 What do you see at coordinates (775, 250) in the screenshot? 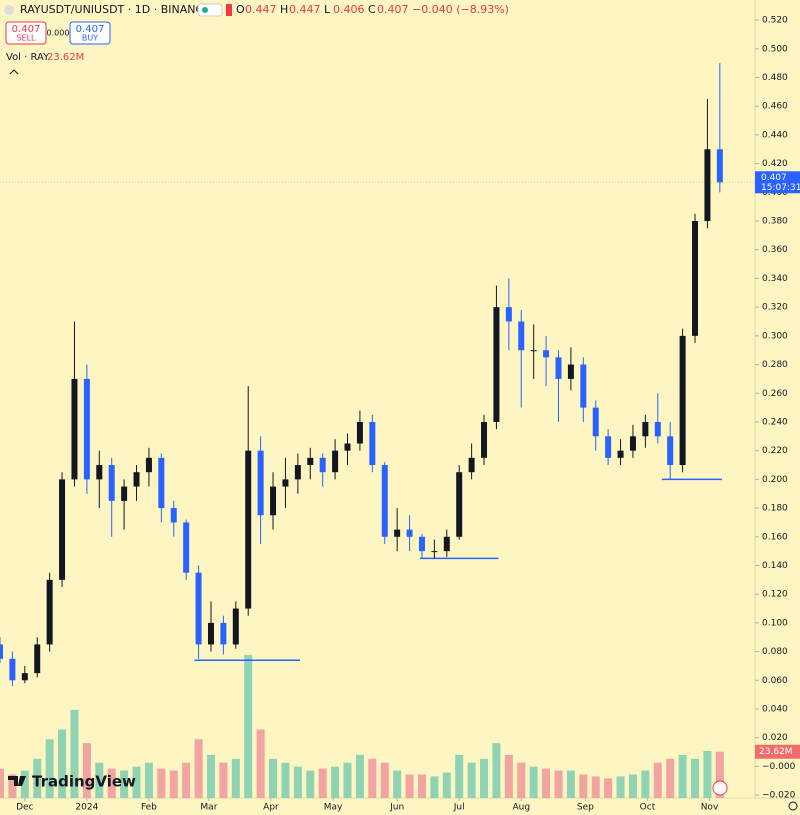
I see `y-tick-label: 0.360` at bounding box center [775, 250].